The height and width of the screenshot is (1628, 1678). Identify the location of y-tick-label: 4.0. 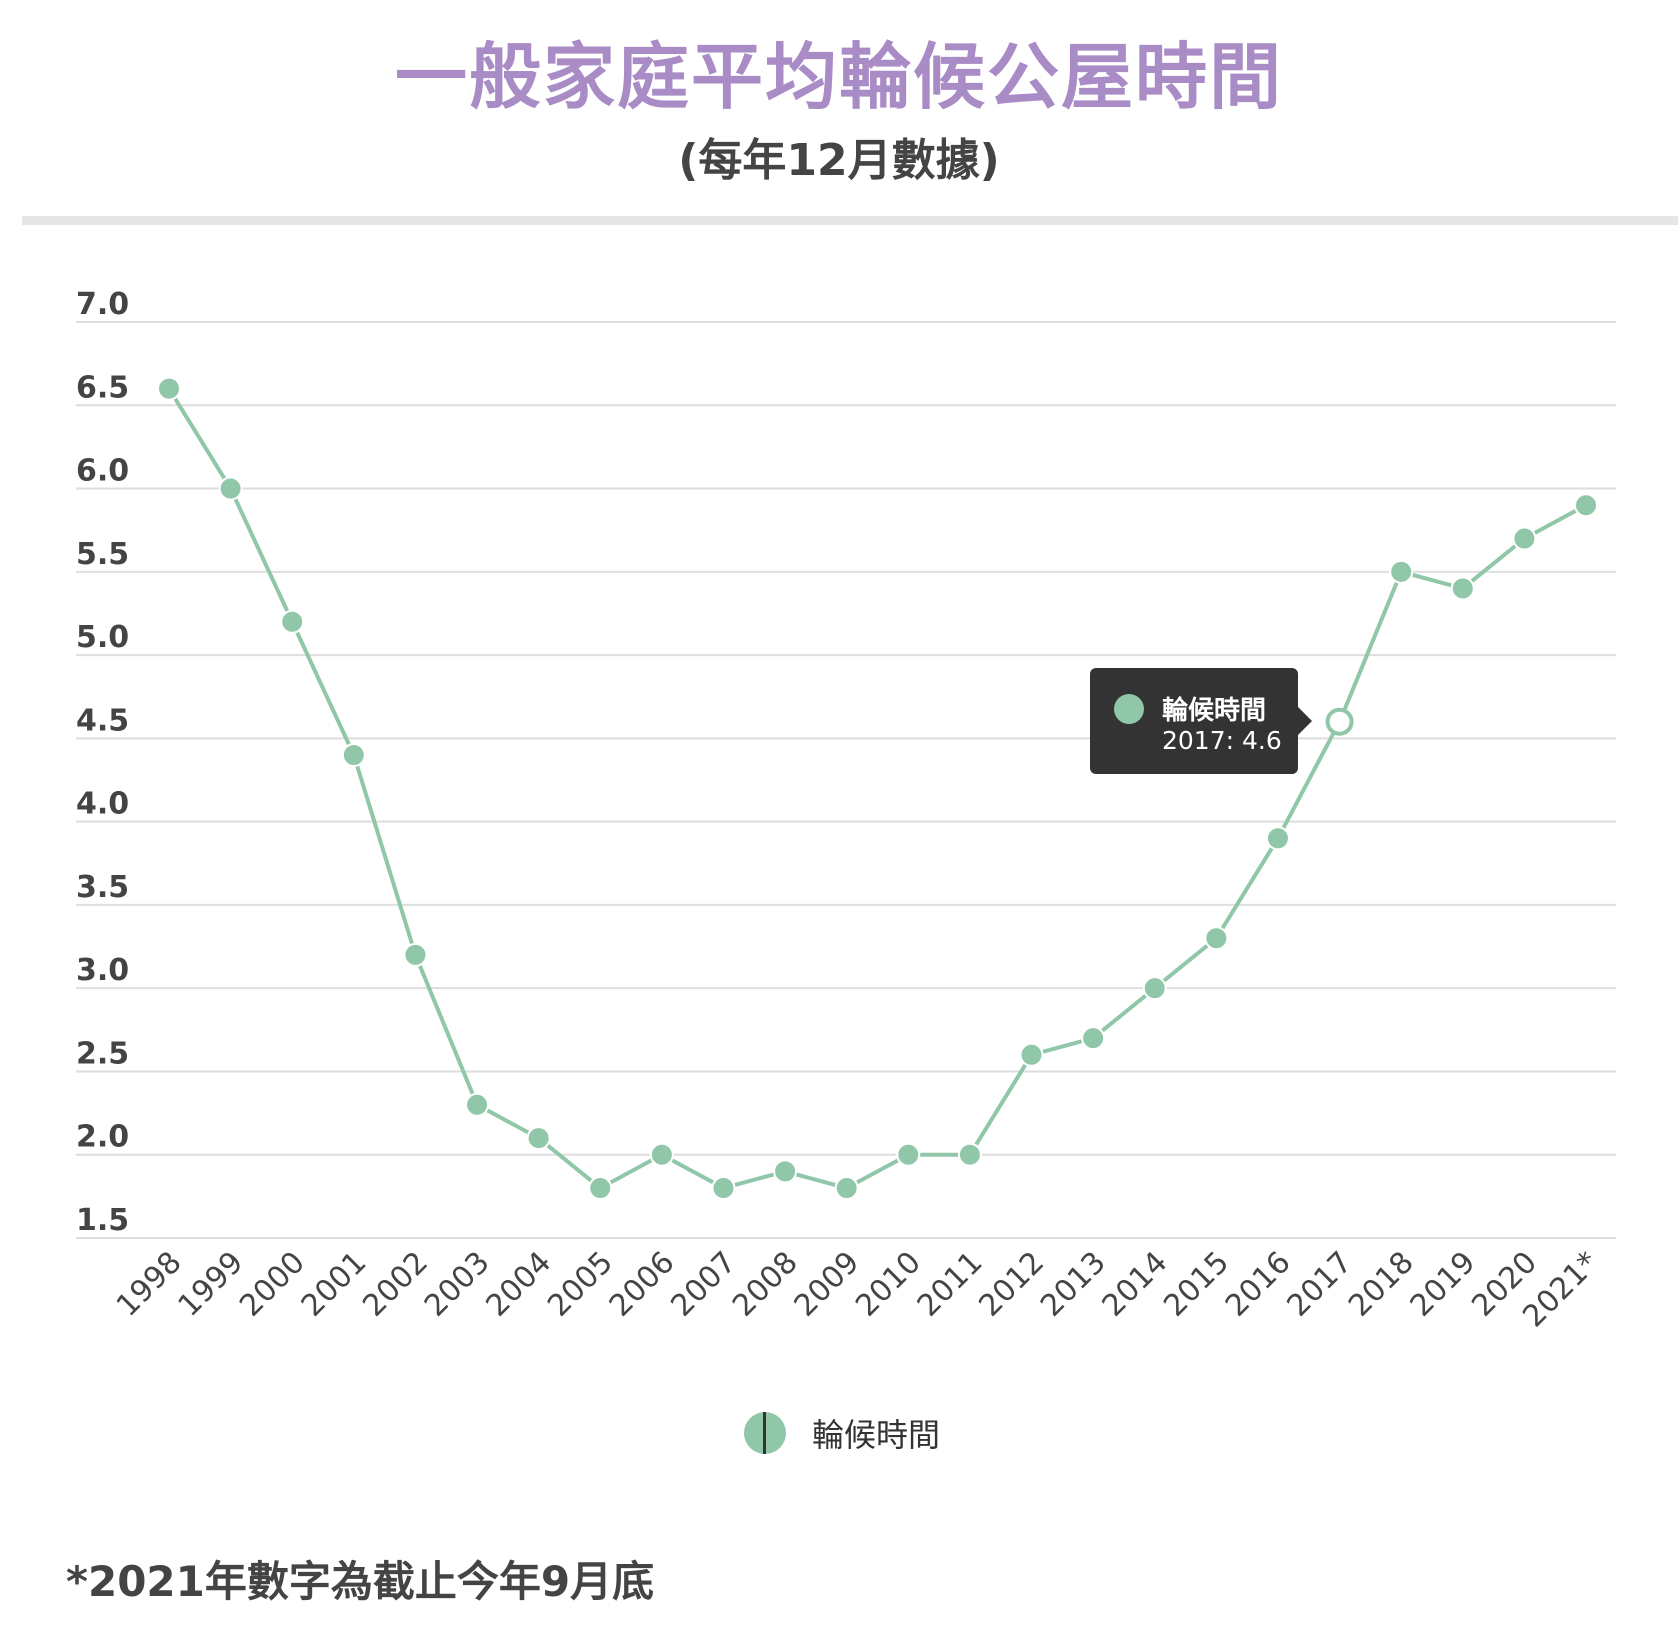
(102, 804).